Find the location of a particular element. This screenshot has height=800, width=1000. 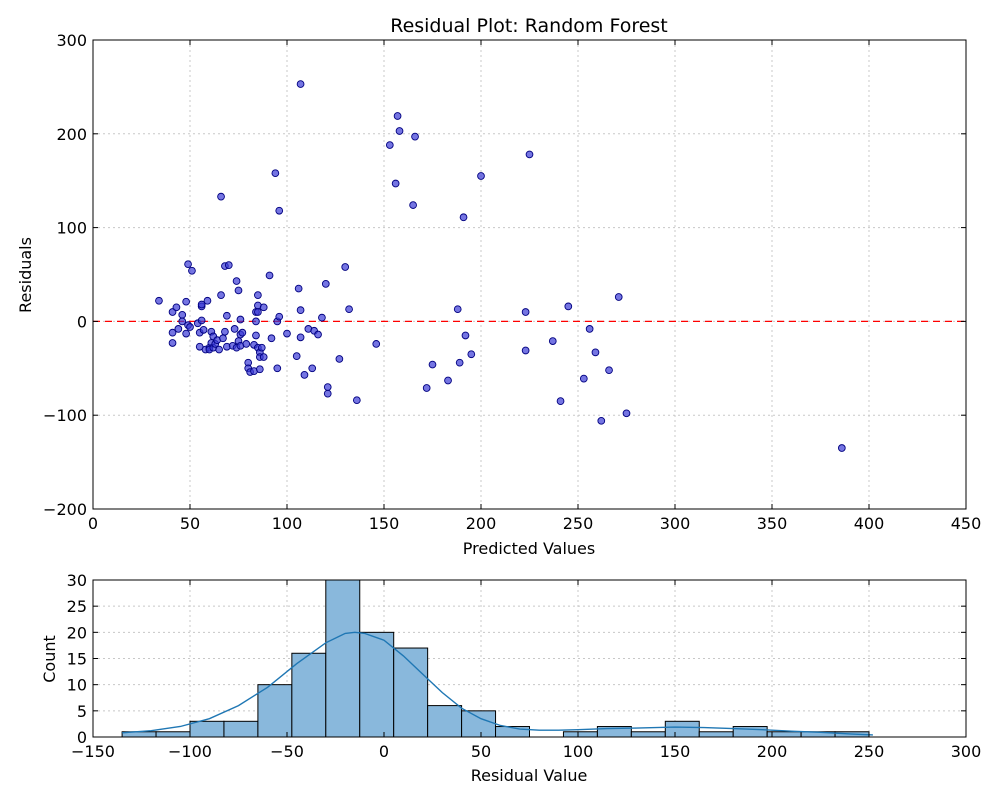

scatter-y-tick-label: 200 is located at coordinates (71, 134).